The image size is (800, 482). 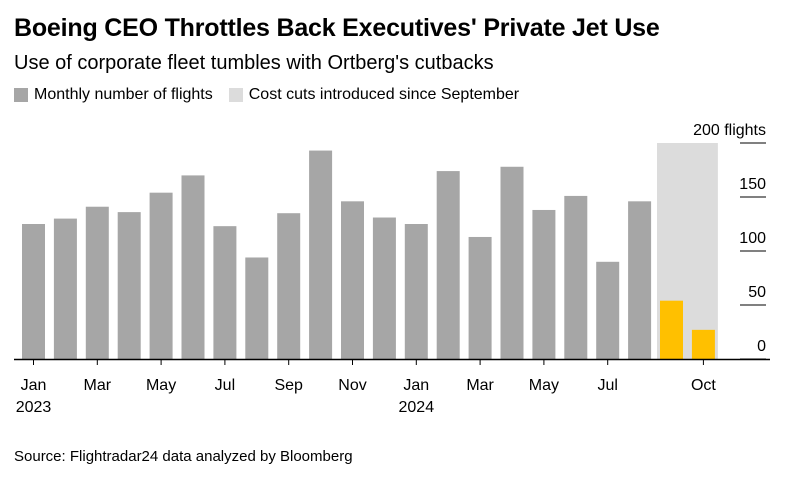 I want to click on legend-item-cost-cuts: Cost cuts introduced since September, so click(x=374, y=95).